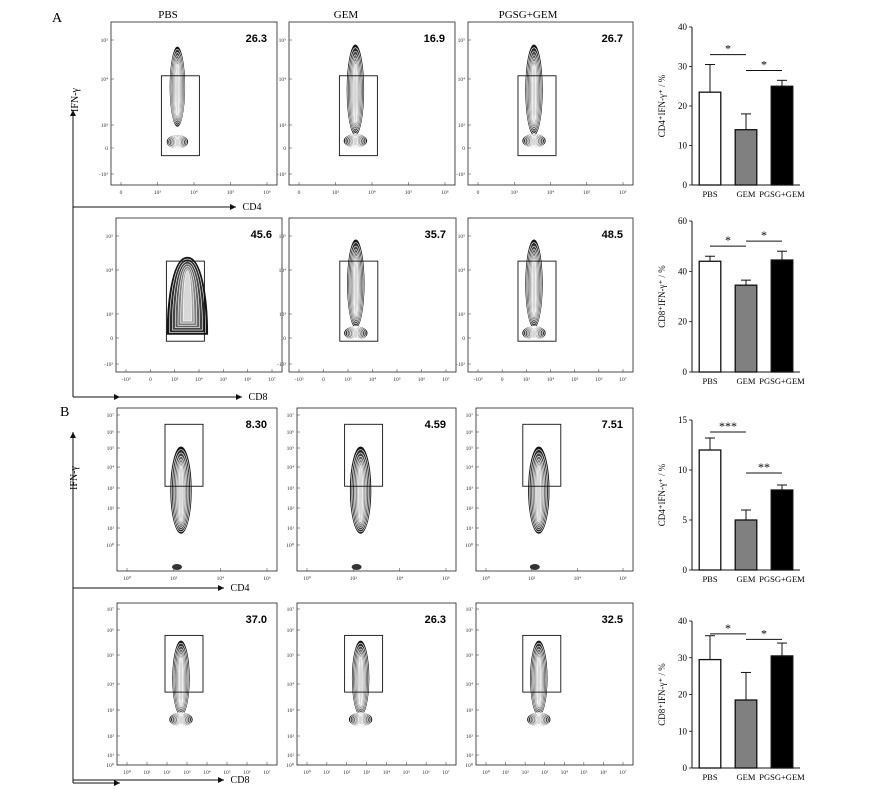  I want to click on bar-y-tick-label: 20, so click(683, 322).